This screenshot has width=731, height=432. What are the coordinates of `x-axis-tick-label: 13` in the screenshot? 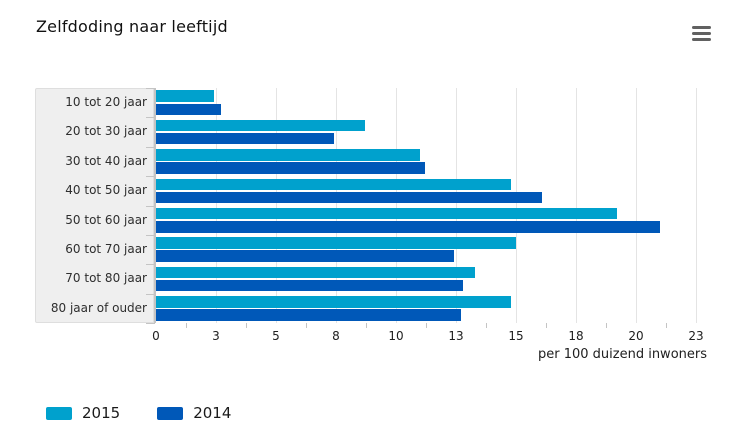 It's located at (456, 336).